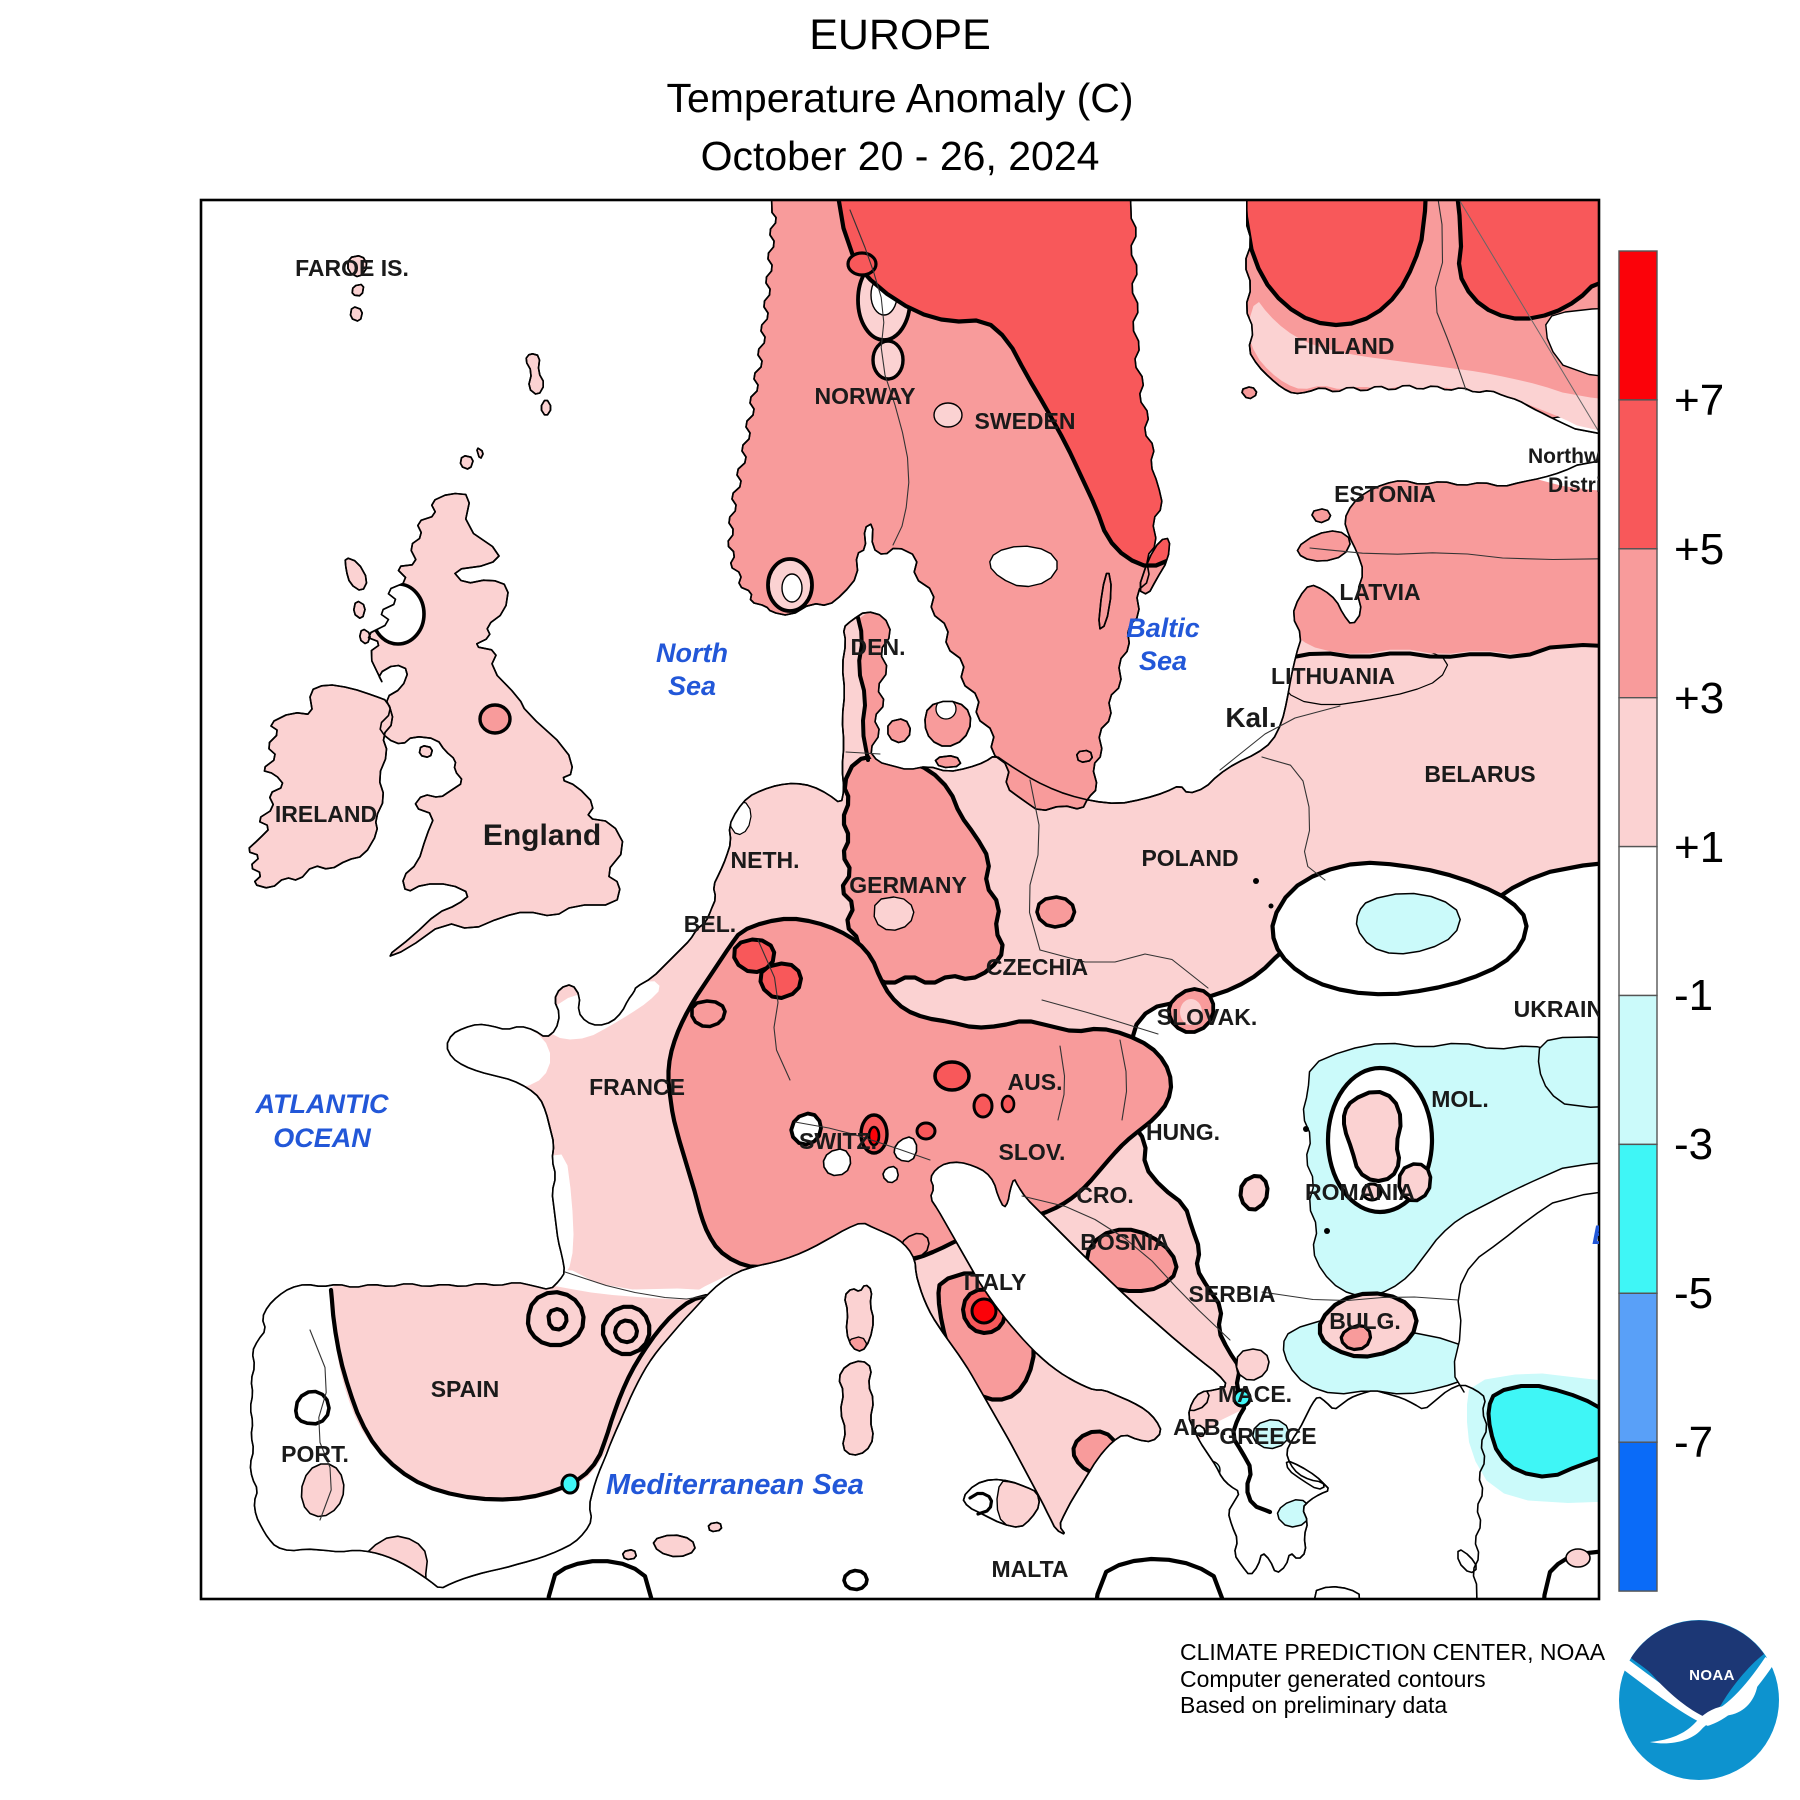 The height and width of the screenshot is (1800, 1800). Describe the element at coordinates (1255, 1394) in the screenshot. I see `svg-text: MACE.` at that location.